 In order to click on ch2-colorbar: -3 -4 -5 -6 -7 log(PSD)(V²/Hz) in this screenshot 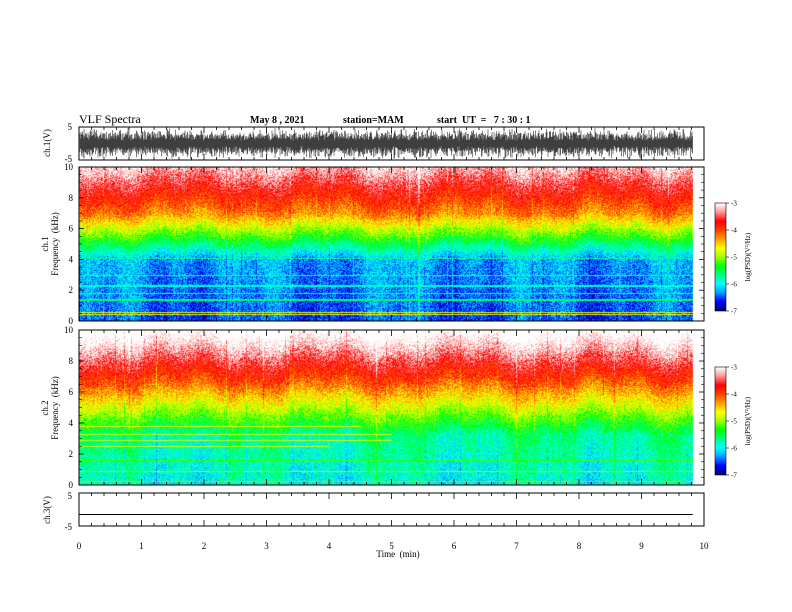, I will do `click(733, 422)`.